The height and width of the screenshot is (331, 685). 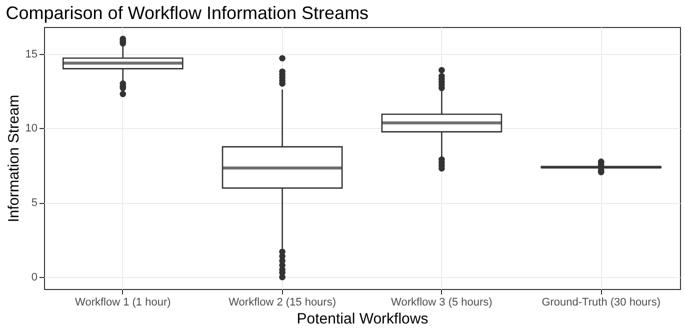 I want to click on x-tick-label: Workflow 3 (5 hours), so click(x=441, y=302).